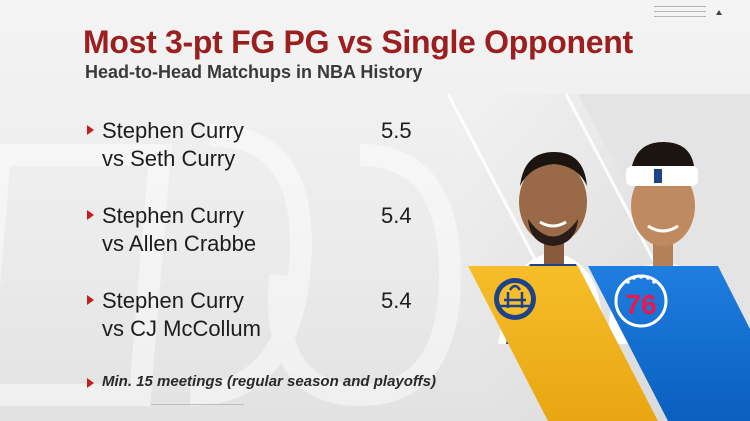 This screenshot has height=421, width=750. What do you see at coordinates (689, 13) in the screenshot?
I see `menu-indicator` at bounding box center [689, 13].